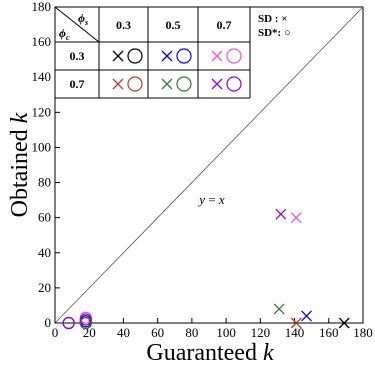 This screenshot has height=365, width=375. What do you see at coordinates (44, 217) in the screenshot?
I see `y-tick-label: 60` at bounding box center [44, 217].